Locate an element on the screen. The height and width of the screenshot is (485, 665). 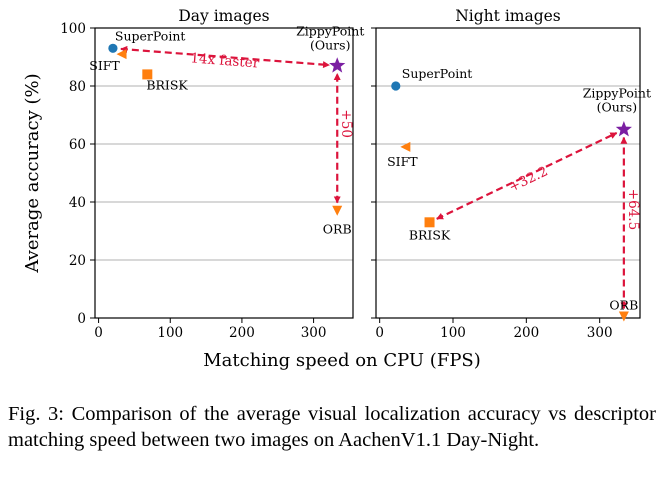
y-tick-label-100: 100 is located at coordinates (73, 29).